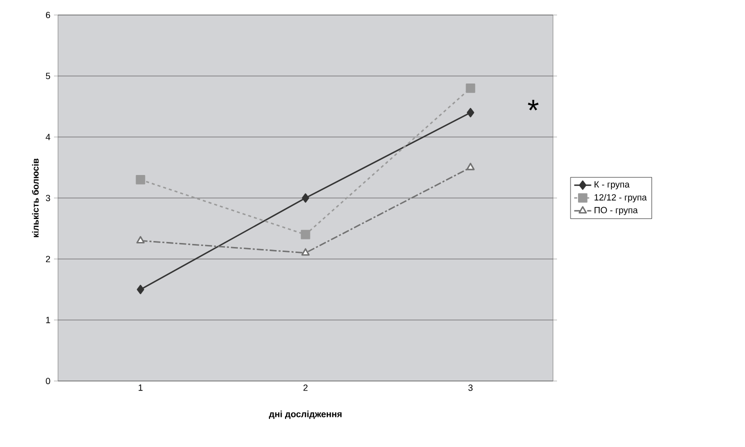 This screenshot has width=745, height=447. Describe the element at coordinates (48, 320) in the screenshot. I see `y-tick-label: 1` at that location.